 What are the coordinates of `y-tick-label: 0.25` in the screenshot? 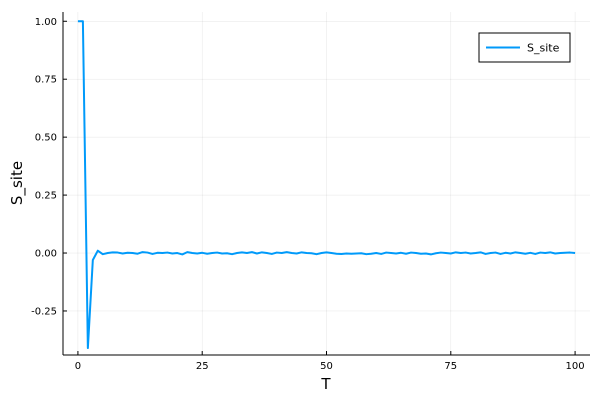 It's located at (46, 196).